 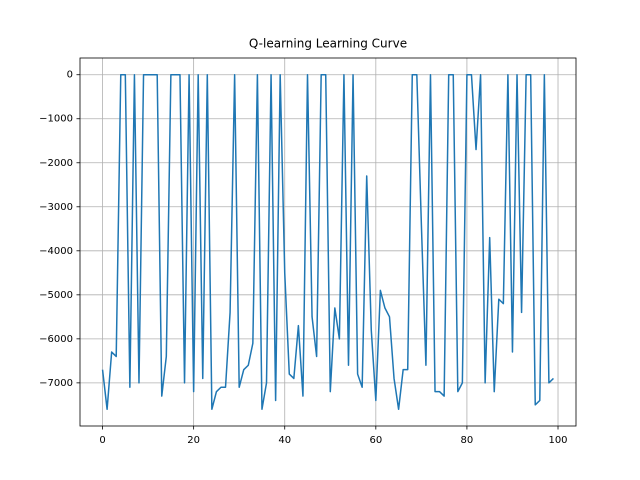 What do you see at coordinates (56, 207) in the screenshot?
I see `y-tick-label: −3000` at bounding box center [56, 207].